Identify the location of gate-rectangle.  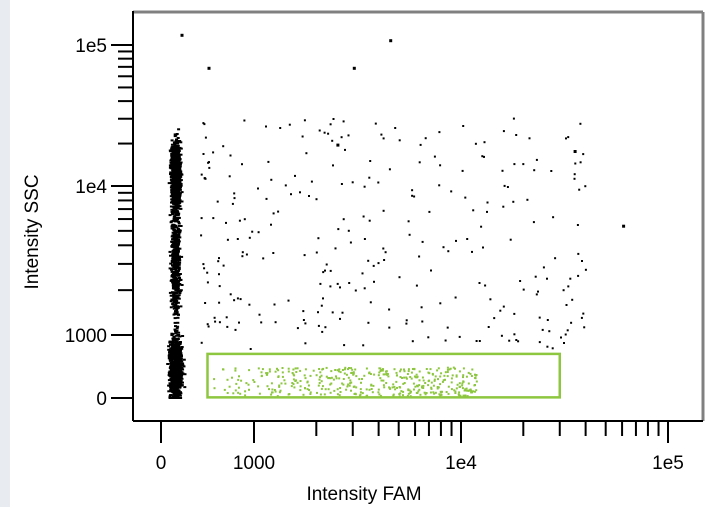
(384, 375).